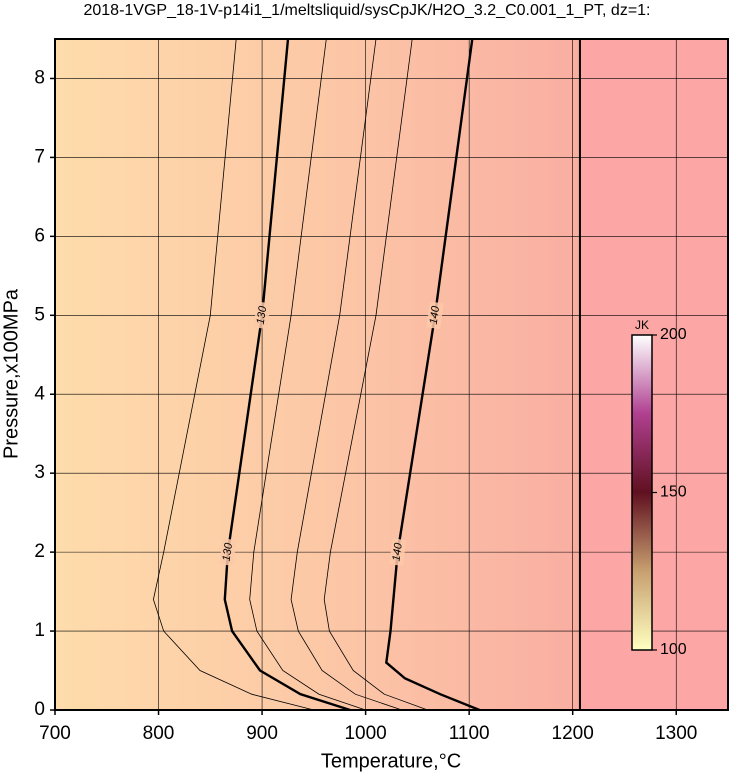 The height and width of the screenshot is (776, 734). I want to click on colorbar-tick-label: 200, so click(673, 334).